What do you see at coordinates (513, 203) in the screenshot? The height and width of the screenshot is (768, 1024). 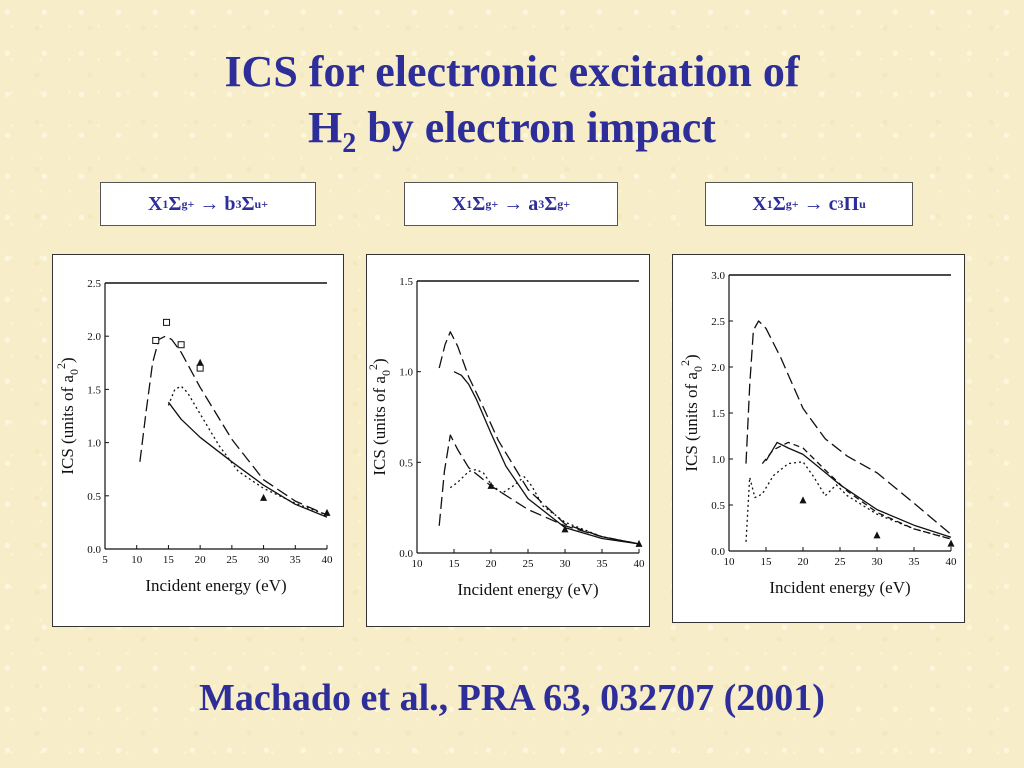 I see `trans2-arrow: →` at bounding box center [513, 203].